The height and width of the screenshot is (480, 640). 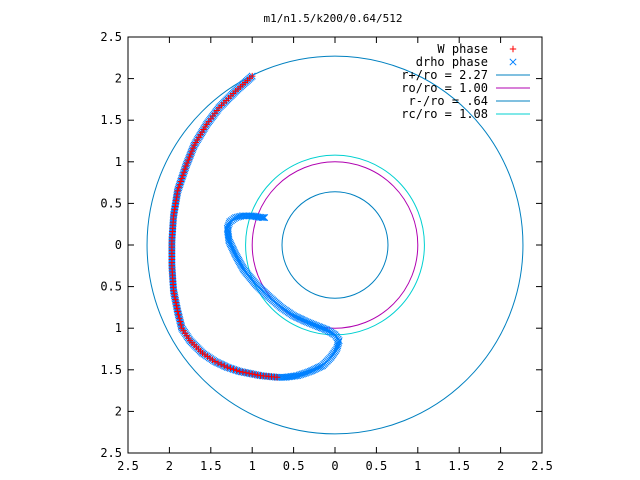 What do you see at coordinates (444, 75) in the screenshot?
I see `legend-label-r-ro-2-27: r+/ro = 2.27` at bounding box center [444, 75].